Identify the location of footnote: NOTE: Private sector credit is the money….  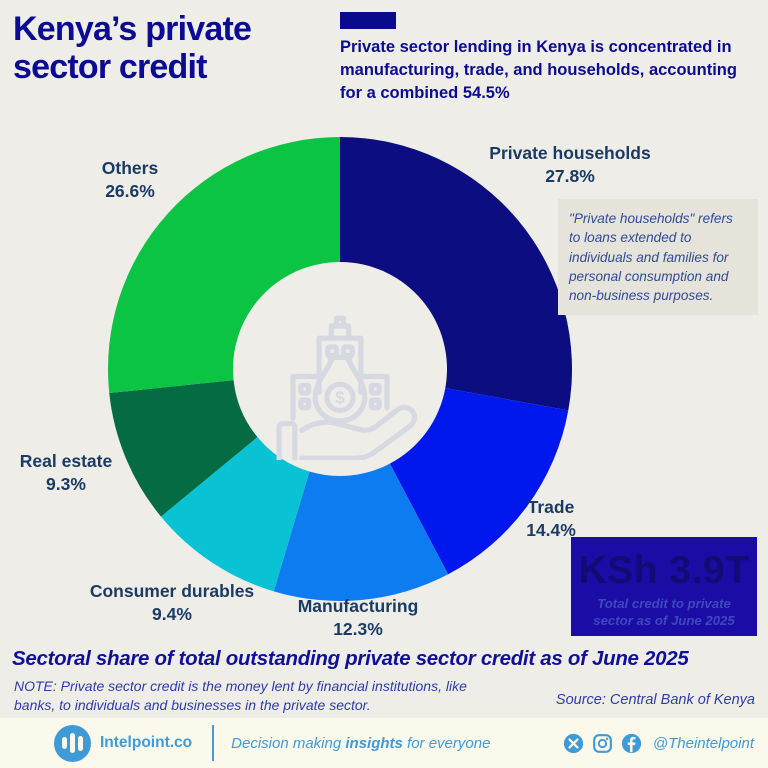
(240, 695).